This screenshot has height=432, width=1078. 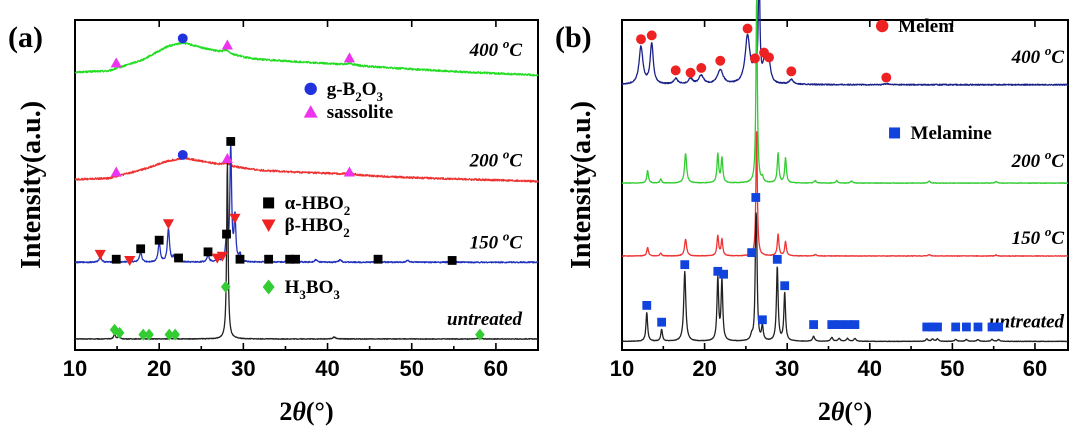 What do you see at coordinates (496, 48) in the screenshot?
I see `series-label: 400 oC` at bounding box center [496, 48].